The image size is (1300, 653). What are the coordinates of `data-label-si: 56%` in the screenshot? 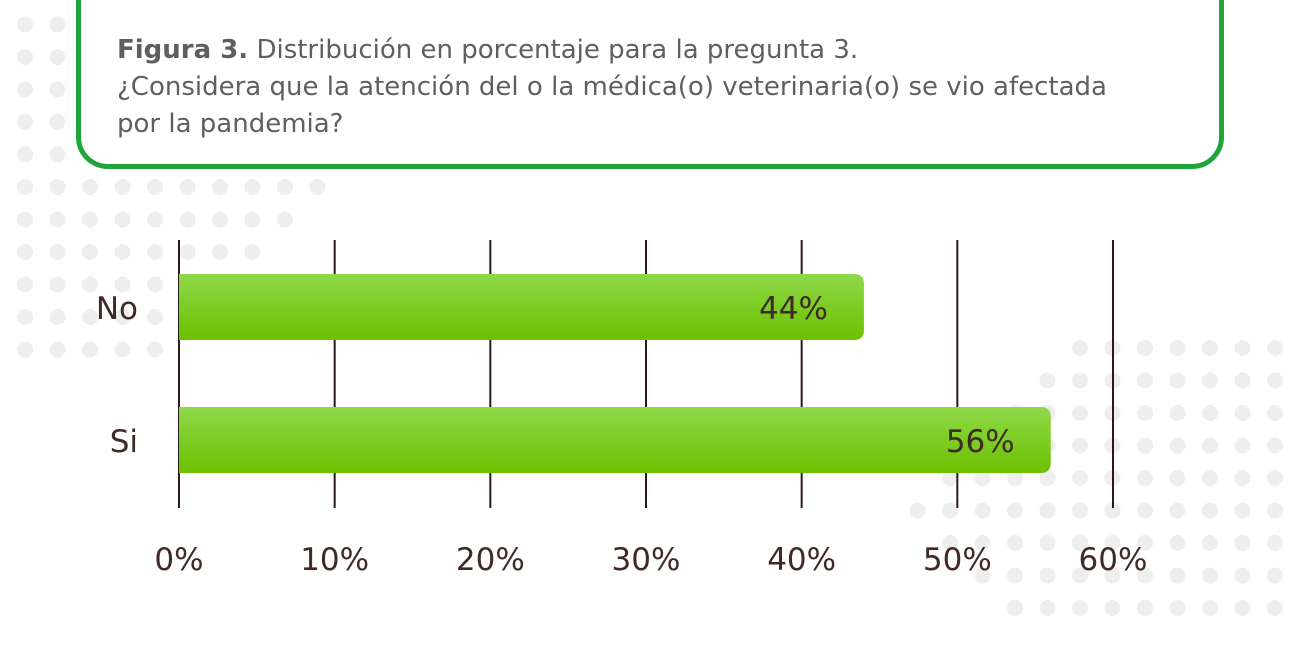 It's located at (980, 442).